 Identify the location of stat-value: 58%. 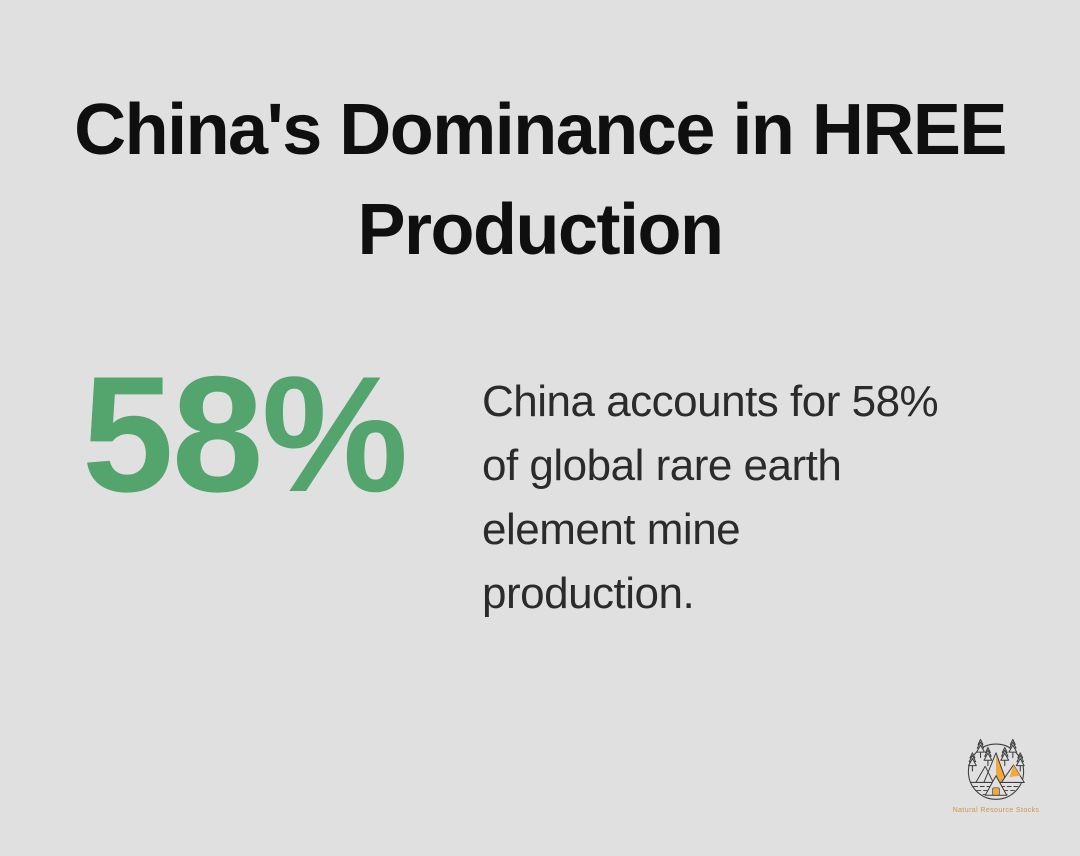
(245, 434).